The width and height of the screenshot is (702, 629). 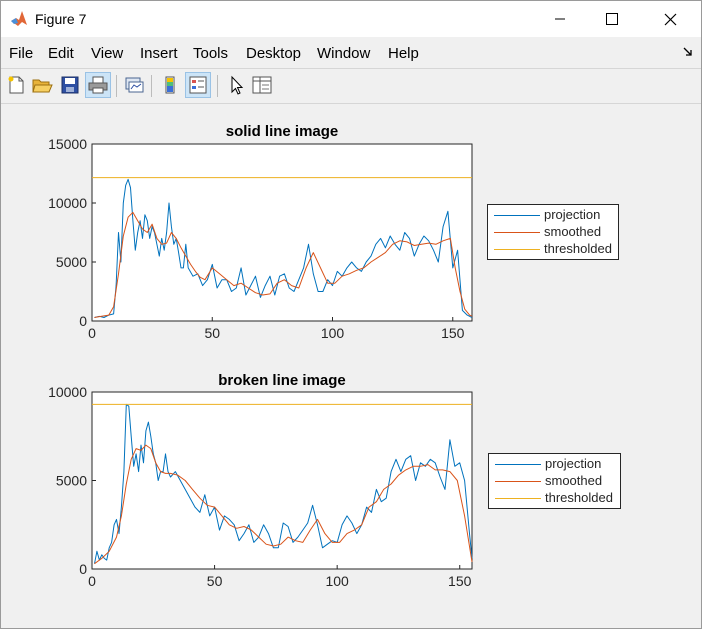 I want to click on property-inspector-button, so click(x=262, y=85).